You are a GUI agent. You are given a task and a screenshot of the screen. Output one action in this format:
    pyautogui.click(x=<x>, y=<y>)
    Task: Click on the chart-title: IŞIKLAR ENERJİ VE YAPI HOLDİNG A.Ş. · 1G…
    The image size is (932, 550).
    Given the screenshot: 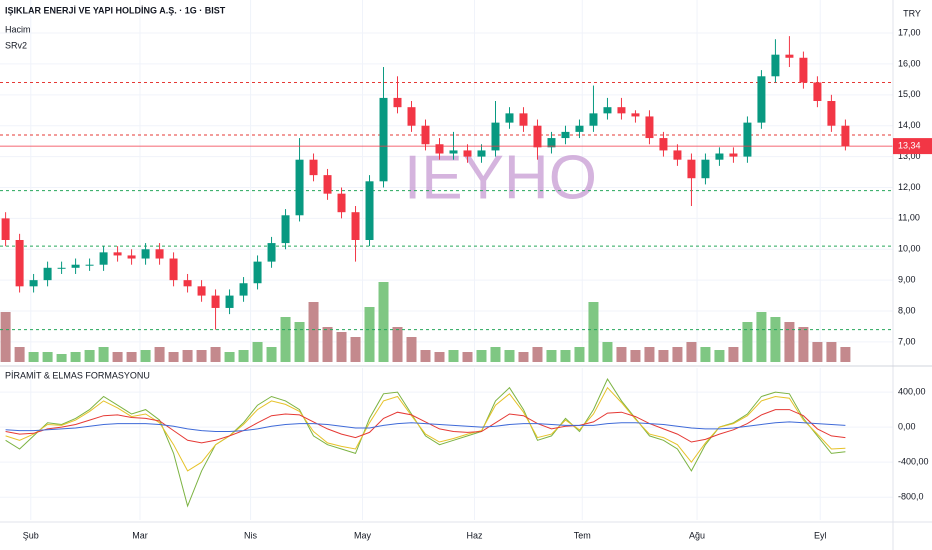 What is the action you would take?
    pyautogui.click(x=115, y=10)
    